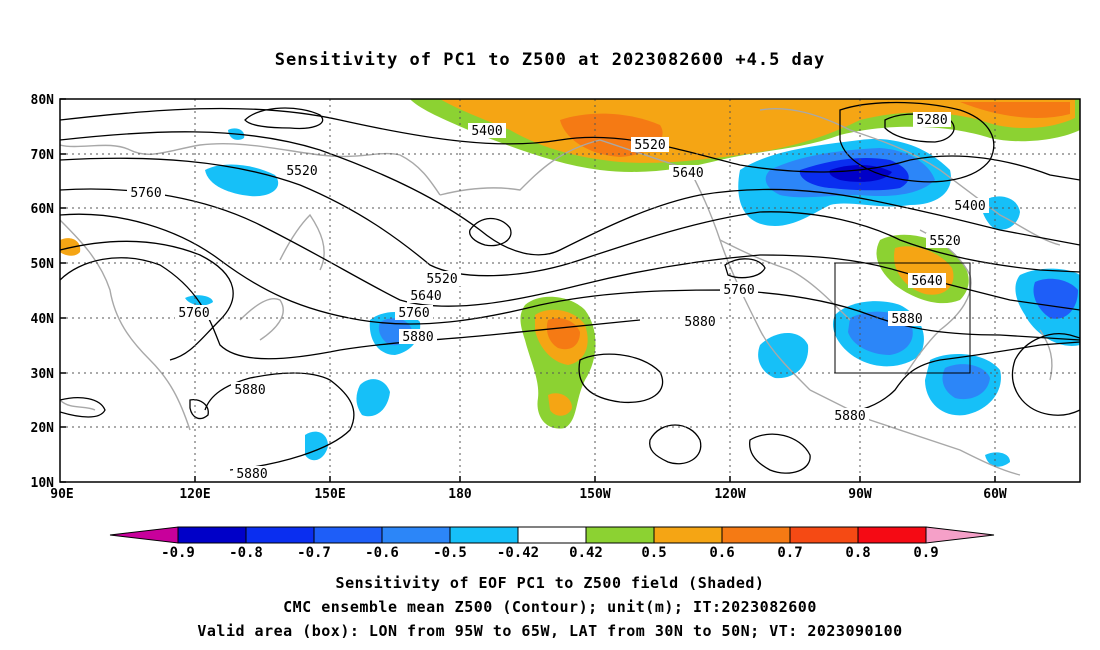 The image size is (1100, 650). I want to click on colorbar-label: 0.5, so click(653, 553).